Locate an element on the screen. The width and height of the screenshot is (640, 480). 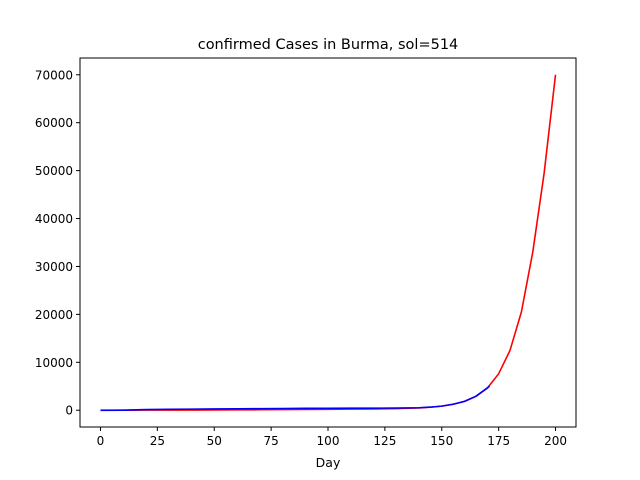
x-tick-label: 50 is located at coordinates (214, 441).